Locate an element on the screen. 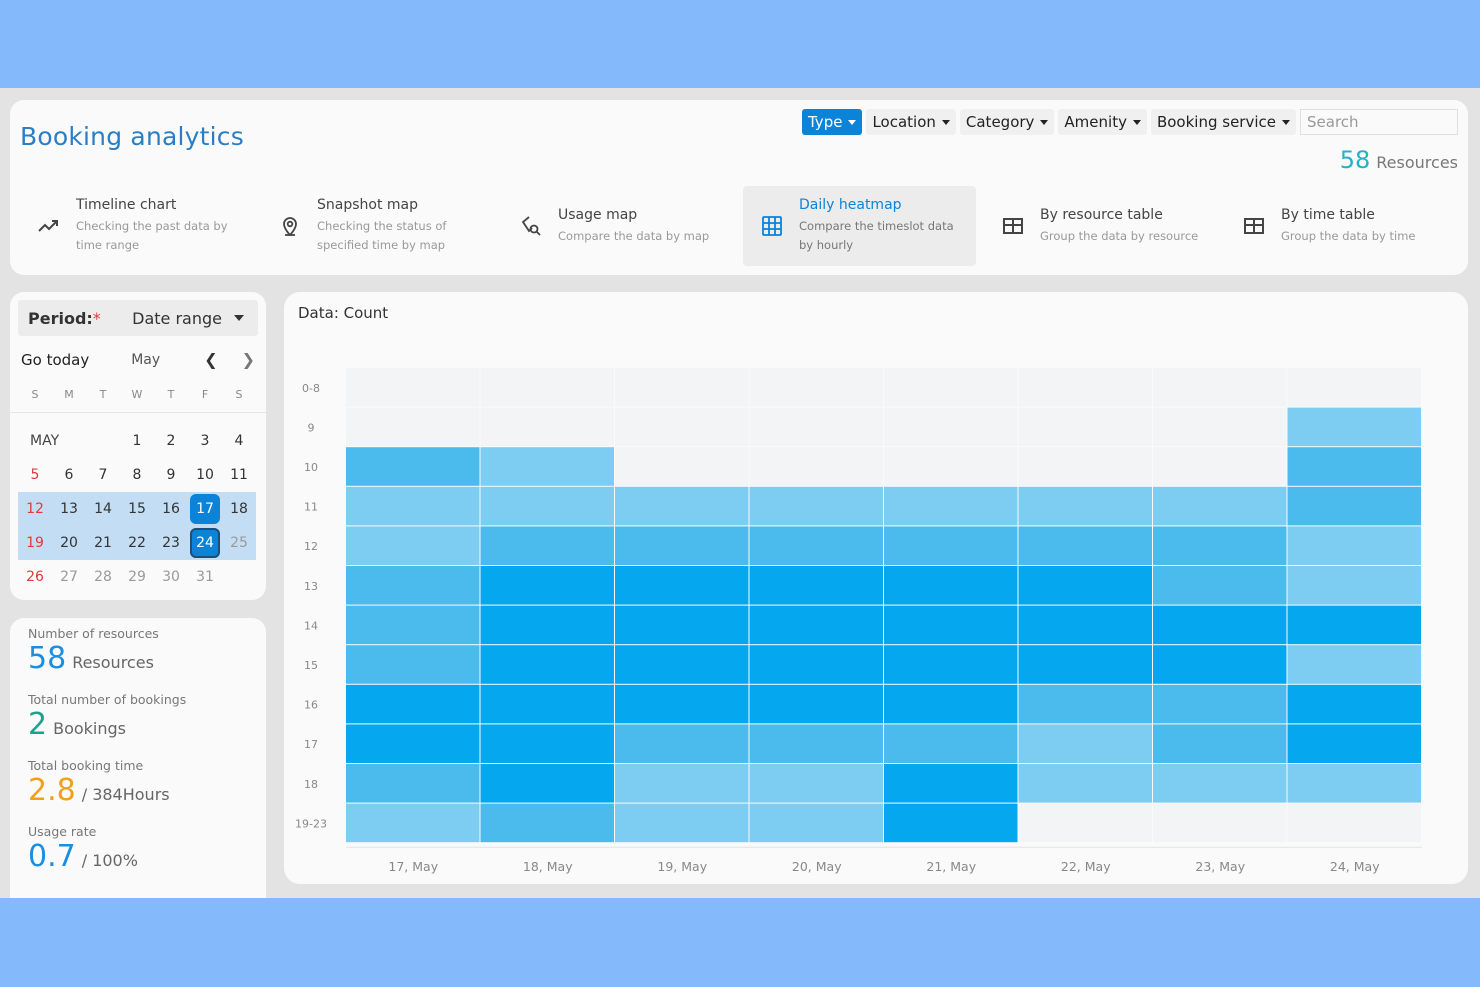 The height and width of the screenshot is (987, 1480). period-selector: Period: * Date range is located at coordinates (138, 318).